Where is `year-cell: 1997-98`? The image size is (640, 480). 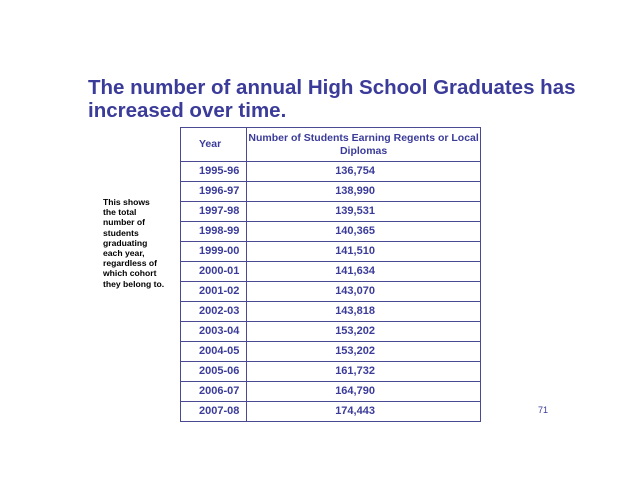 year-cell: 1997-98 is located at coordinates (213, 211).